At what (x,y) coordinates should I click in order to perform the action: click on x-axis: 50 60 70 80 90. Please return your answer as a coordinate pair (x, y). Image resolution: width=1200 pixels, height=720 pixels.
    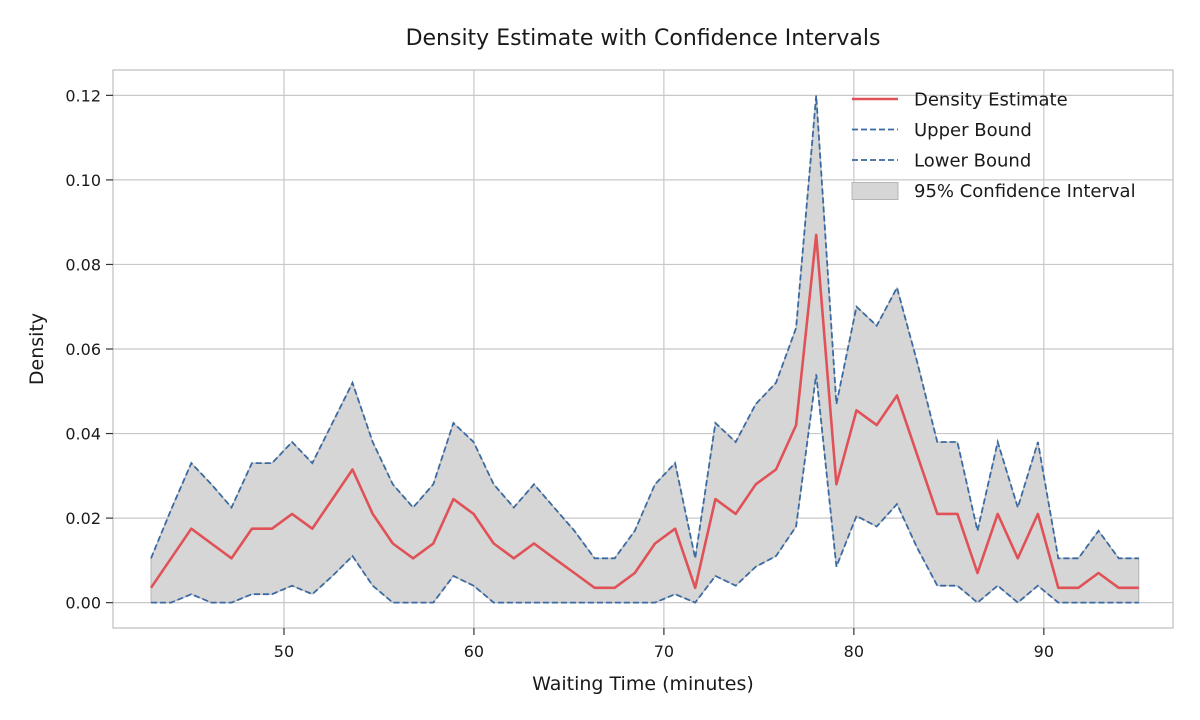
    Looking at the image, I should click on (664, 644).